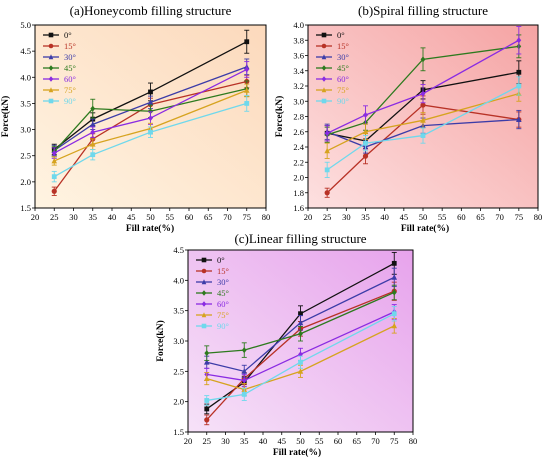 The width and height of the screenshot is (550, 457). What do you see at coordinates (178, 371) in the screenshot?
I see `y-tick-label: 2.5` at bounding box center [178, 371].